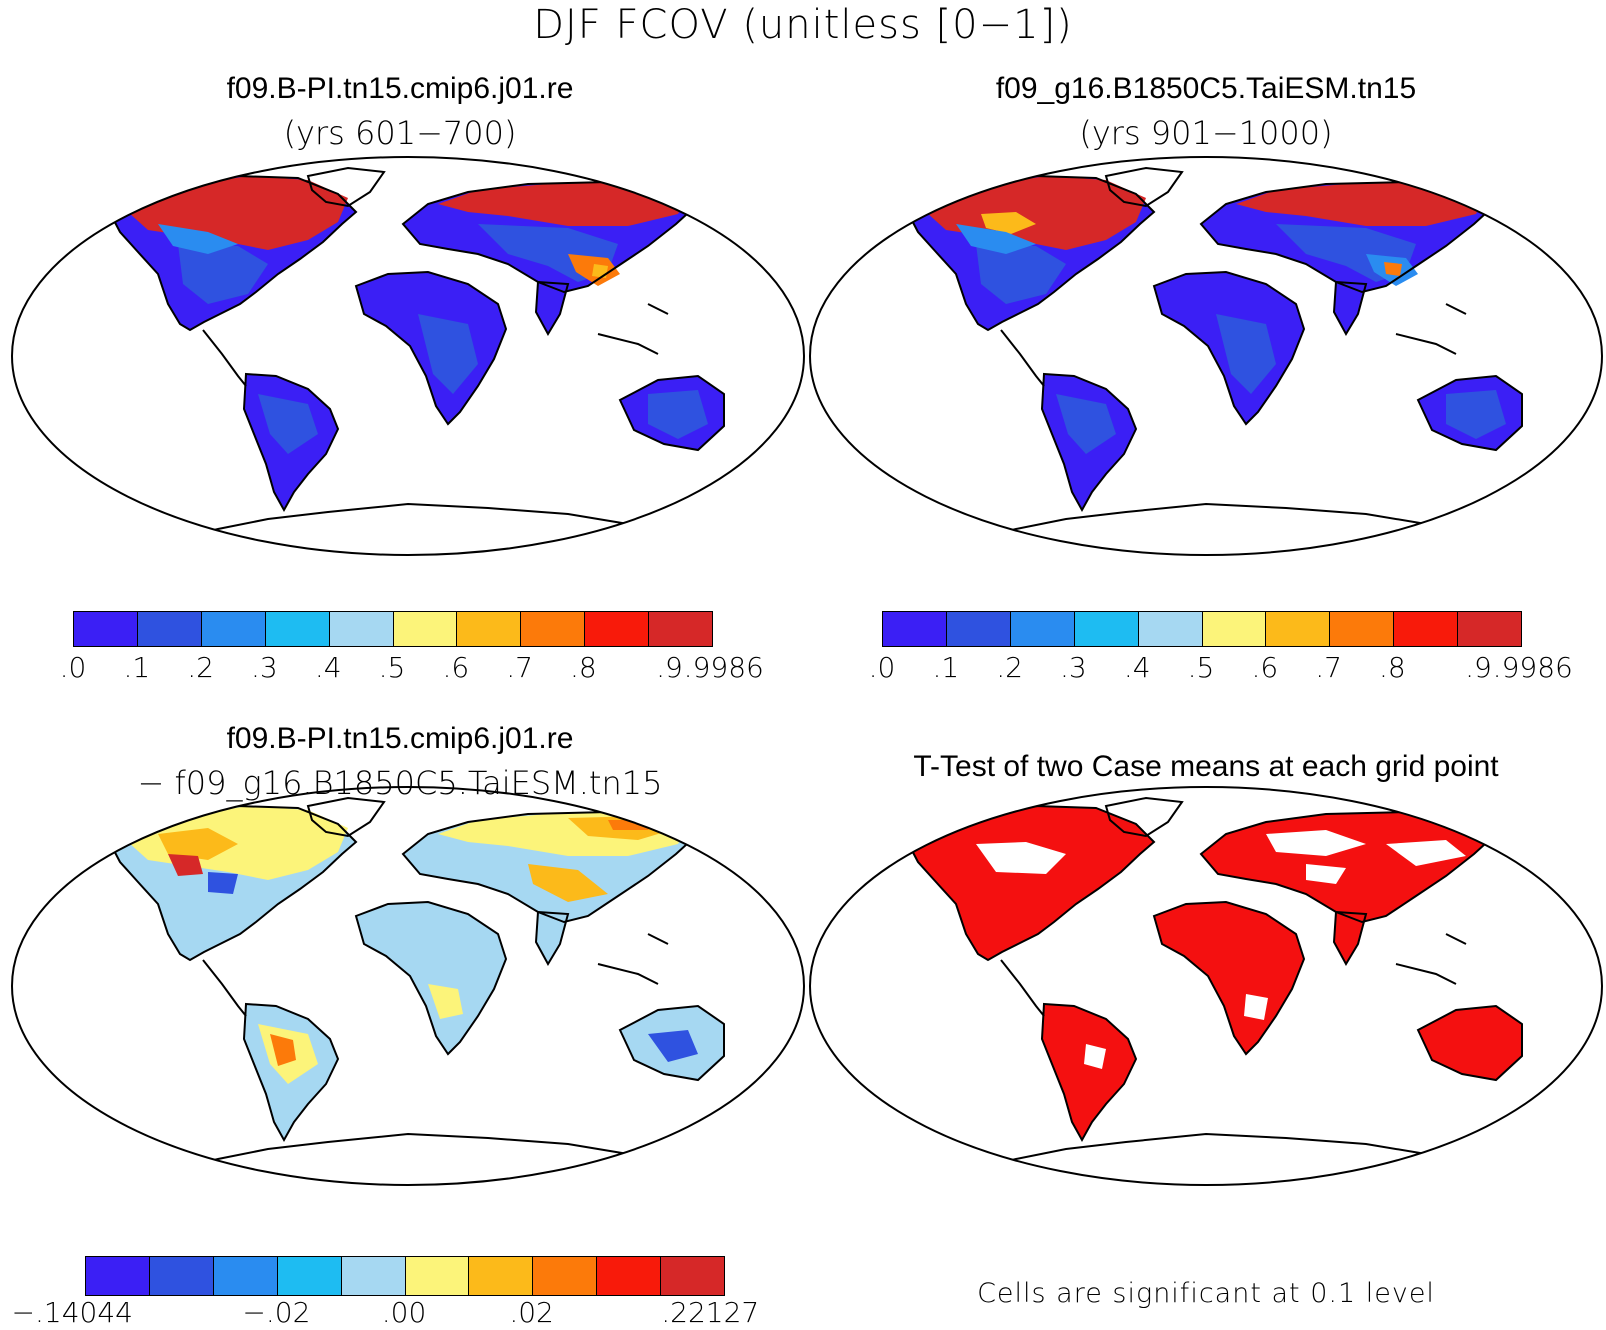 This screenshot has height=1330, width=1606. I want to click on panel2-subtitle: (yrs 901−1000), so click(1206, 133).